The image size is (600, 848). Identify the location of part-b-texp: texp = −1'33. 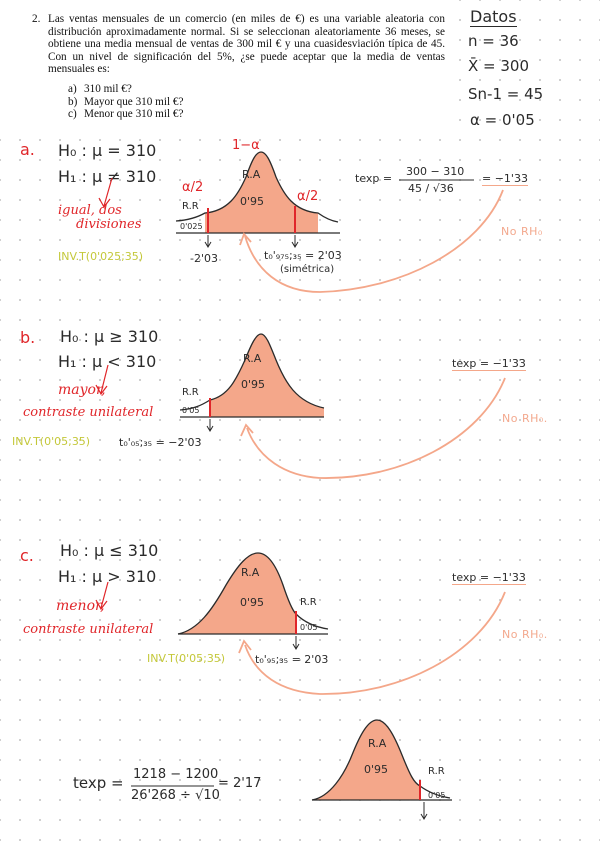
(489, 364).